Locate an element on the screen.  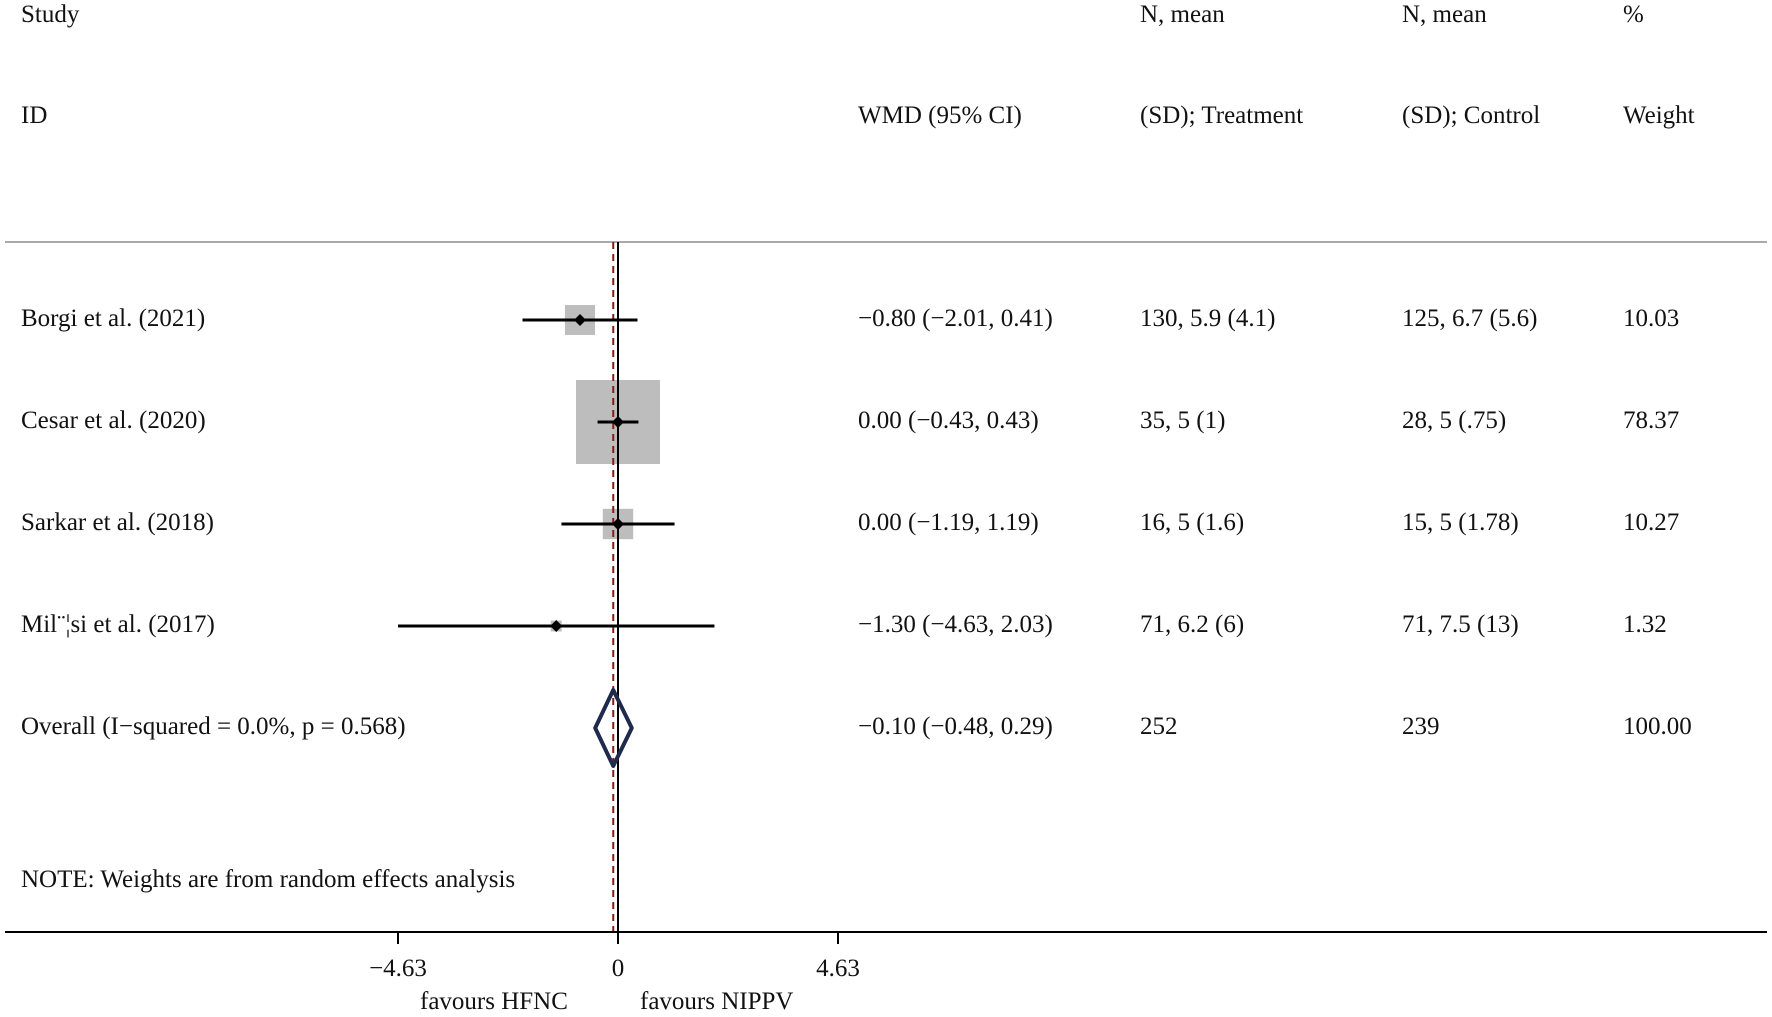
study-label: Cesar et al. (2020) is located at coordinates (113, 420).